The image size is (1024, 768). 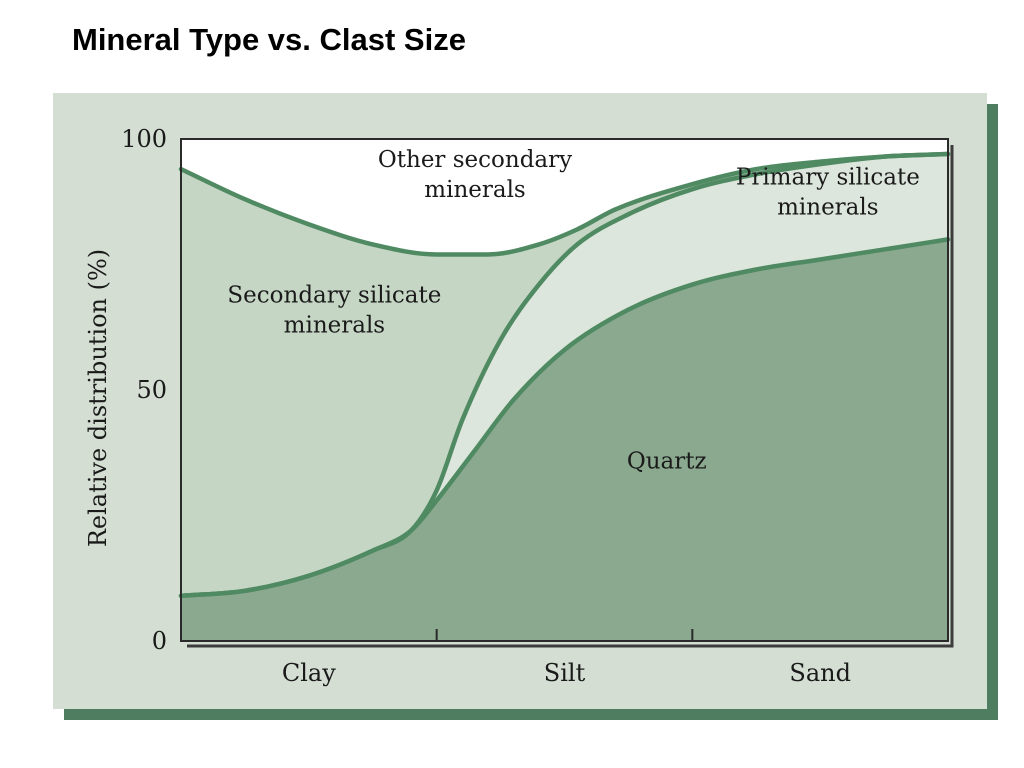 What do you see at coordinates (564, 204) in the screenshot?
I see `curve-secondary-silicate-top` at bounding box center [564, 204].